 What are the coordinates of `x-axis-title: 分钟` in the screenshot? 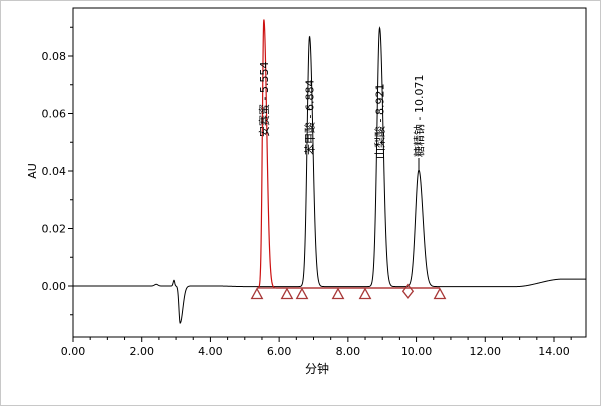 It's located at (316, 369).